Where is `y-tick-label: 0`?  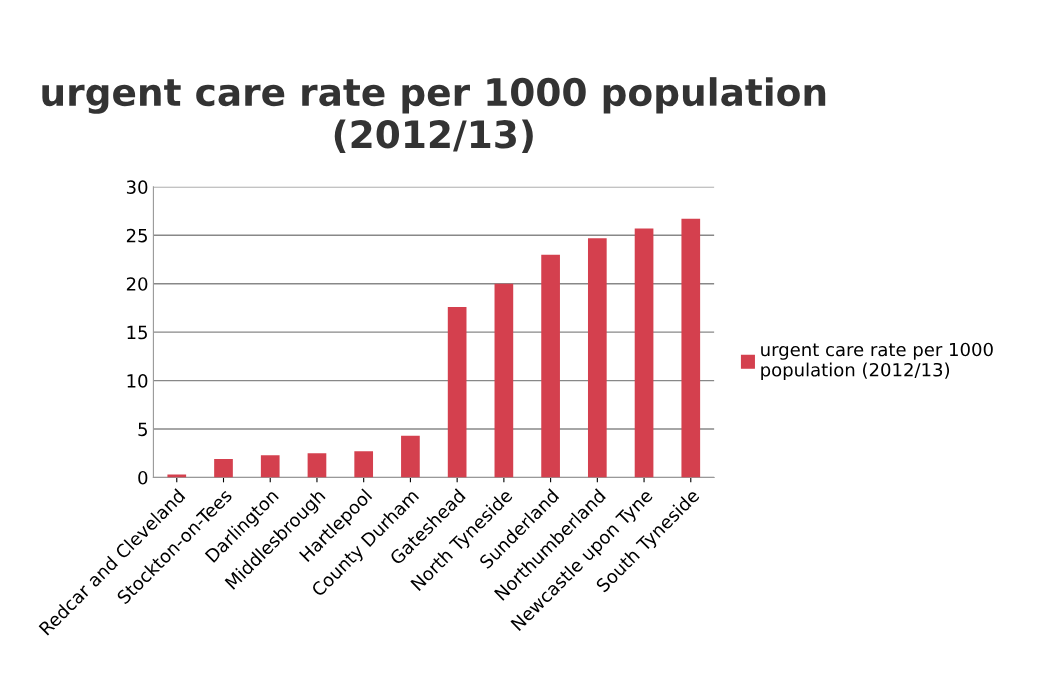 y-tick-label: 0 is located at coordinates (143, 477).